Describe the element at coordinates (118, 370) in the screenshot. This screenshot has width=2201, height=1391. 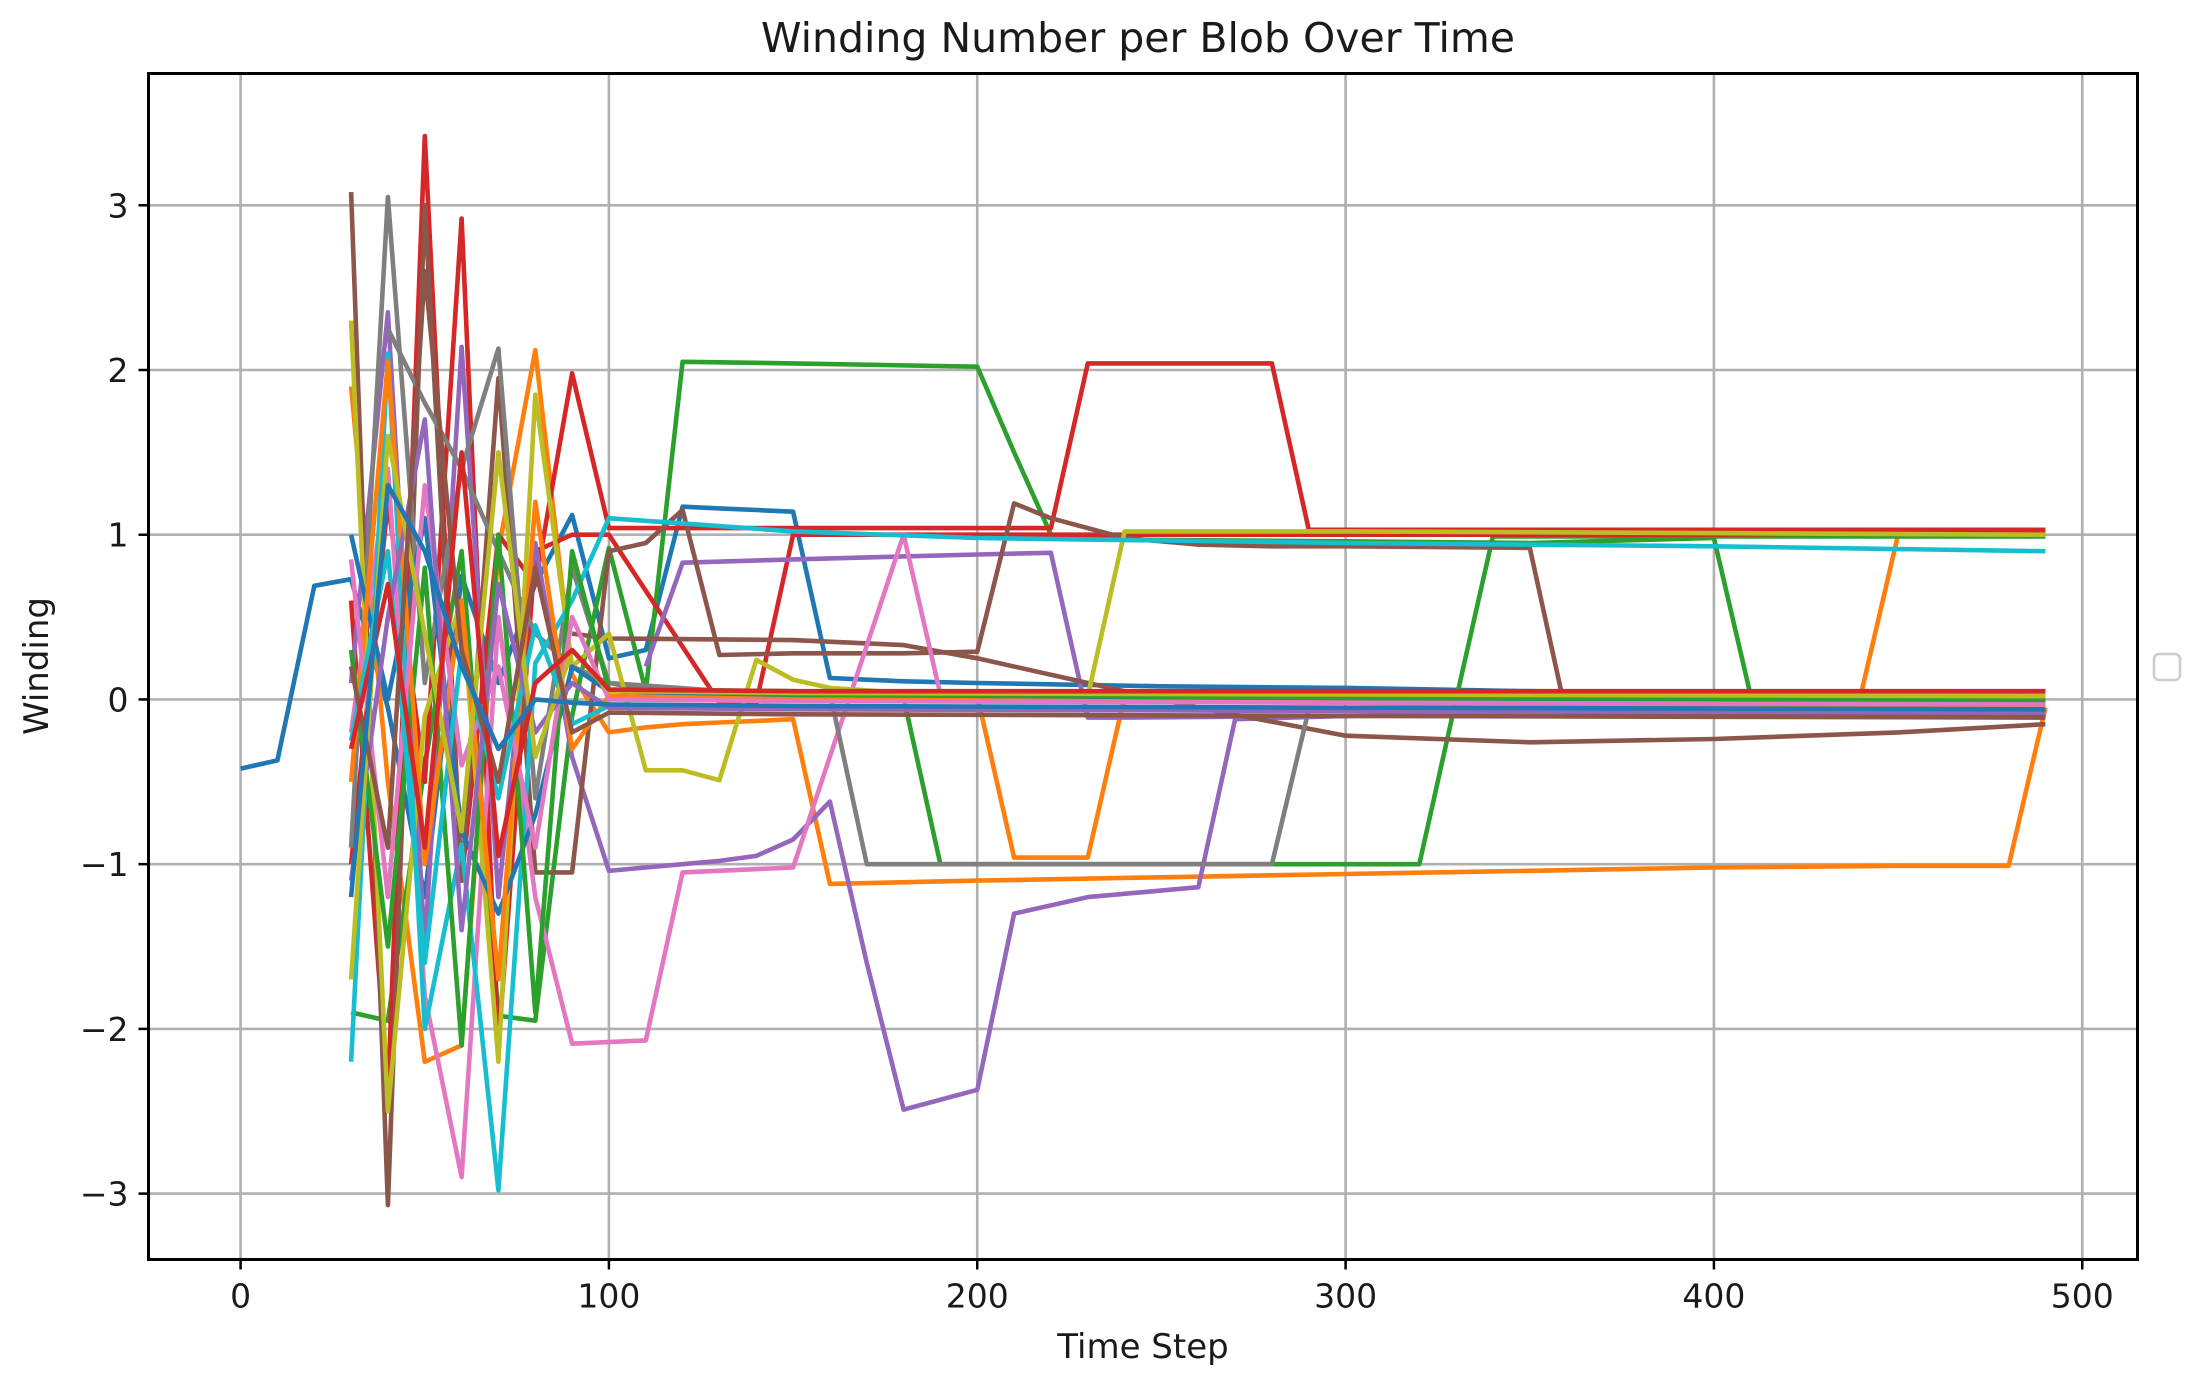
I see `y-tick-label: 2` at that location.